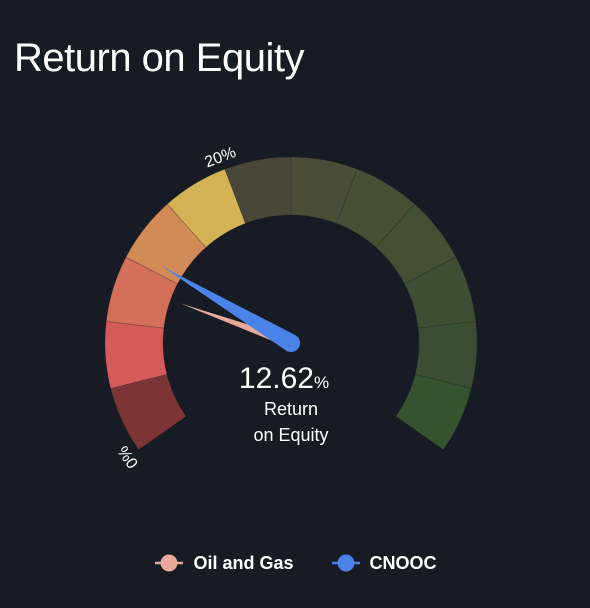  I want to click on needle-cnooc, so click(229, 308).